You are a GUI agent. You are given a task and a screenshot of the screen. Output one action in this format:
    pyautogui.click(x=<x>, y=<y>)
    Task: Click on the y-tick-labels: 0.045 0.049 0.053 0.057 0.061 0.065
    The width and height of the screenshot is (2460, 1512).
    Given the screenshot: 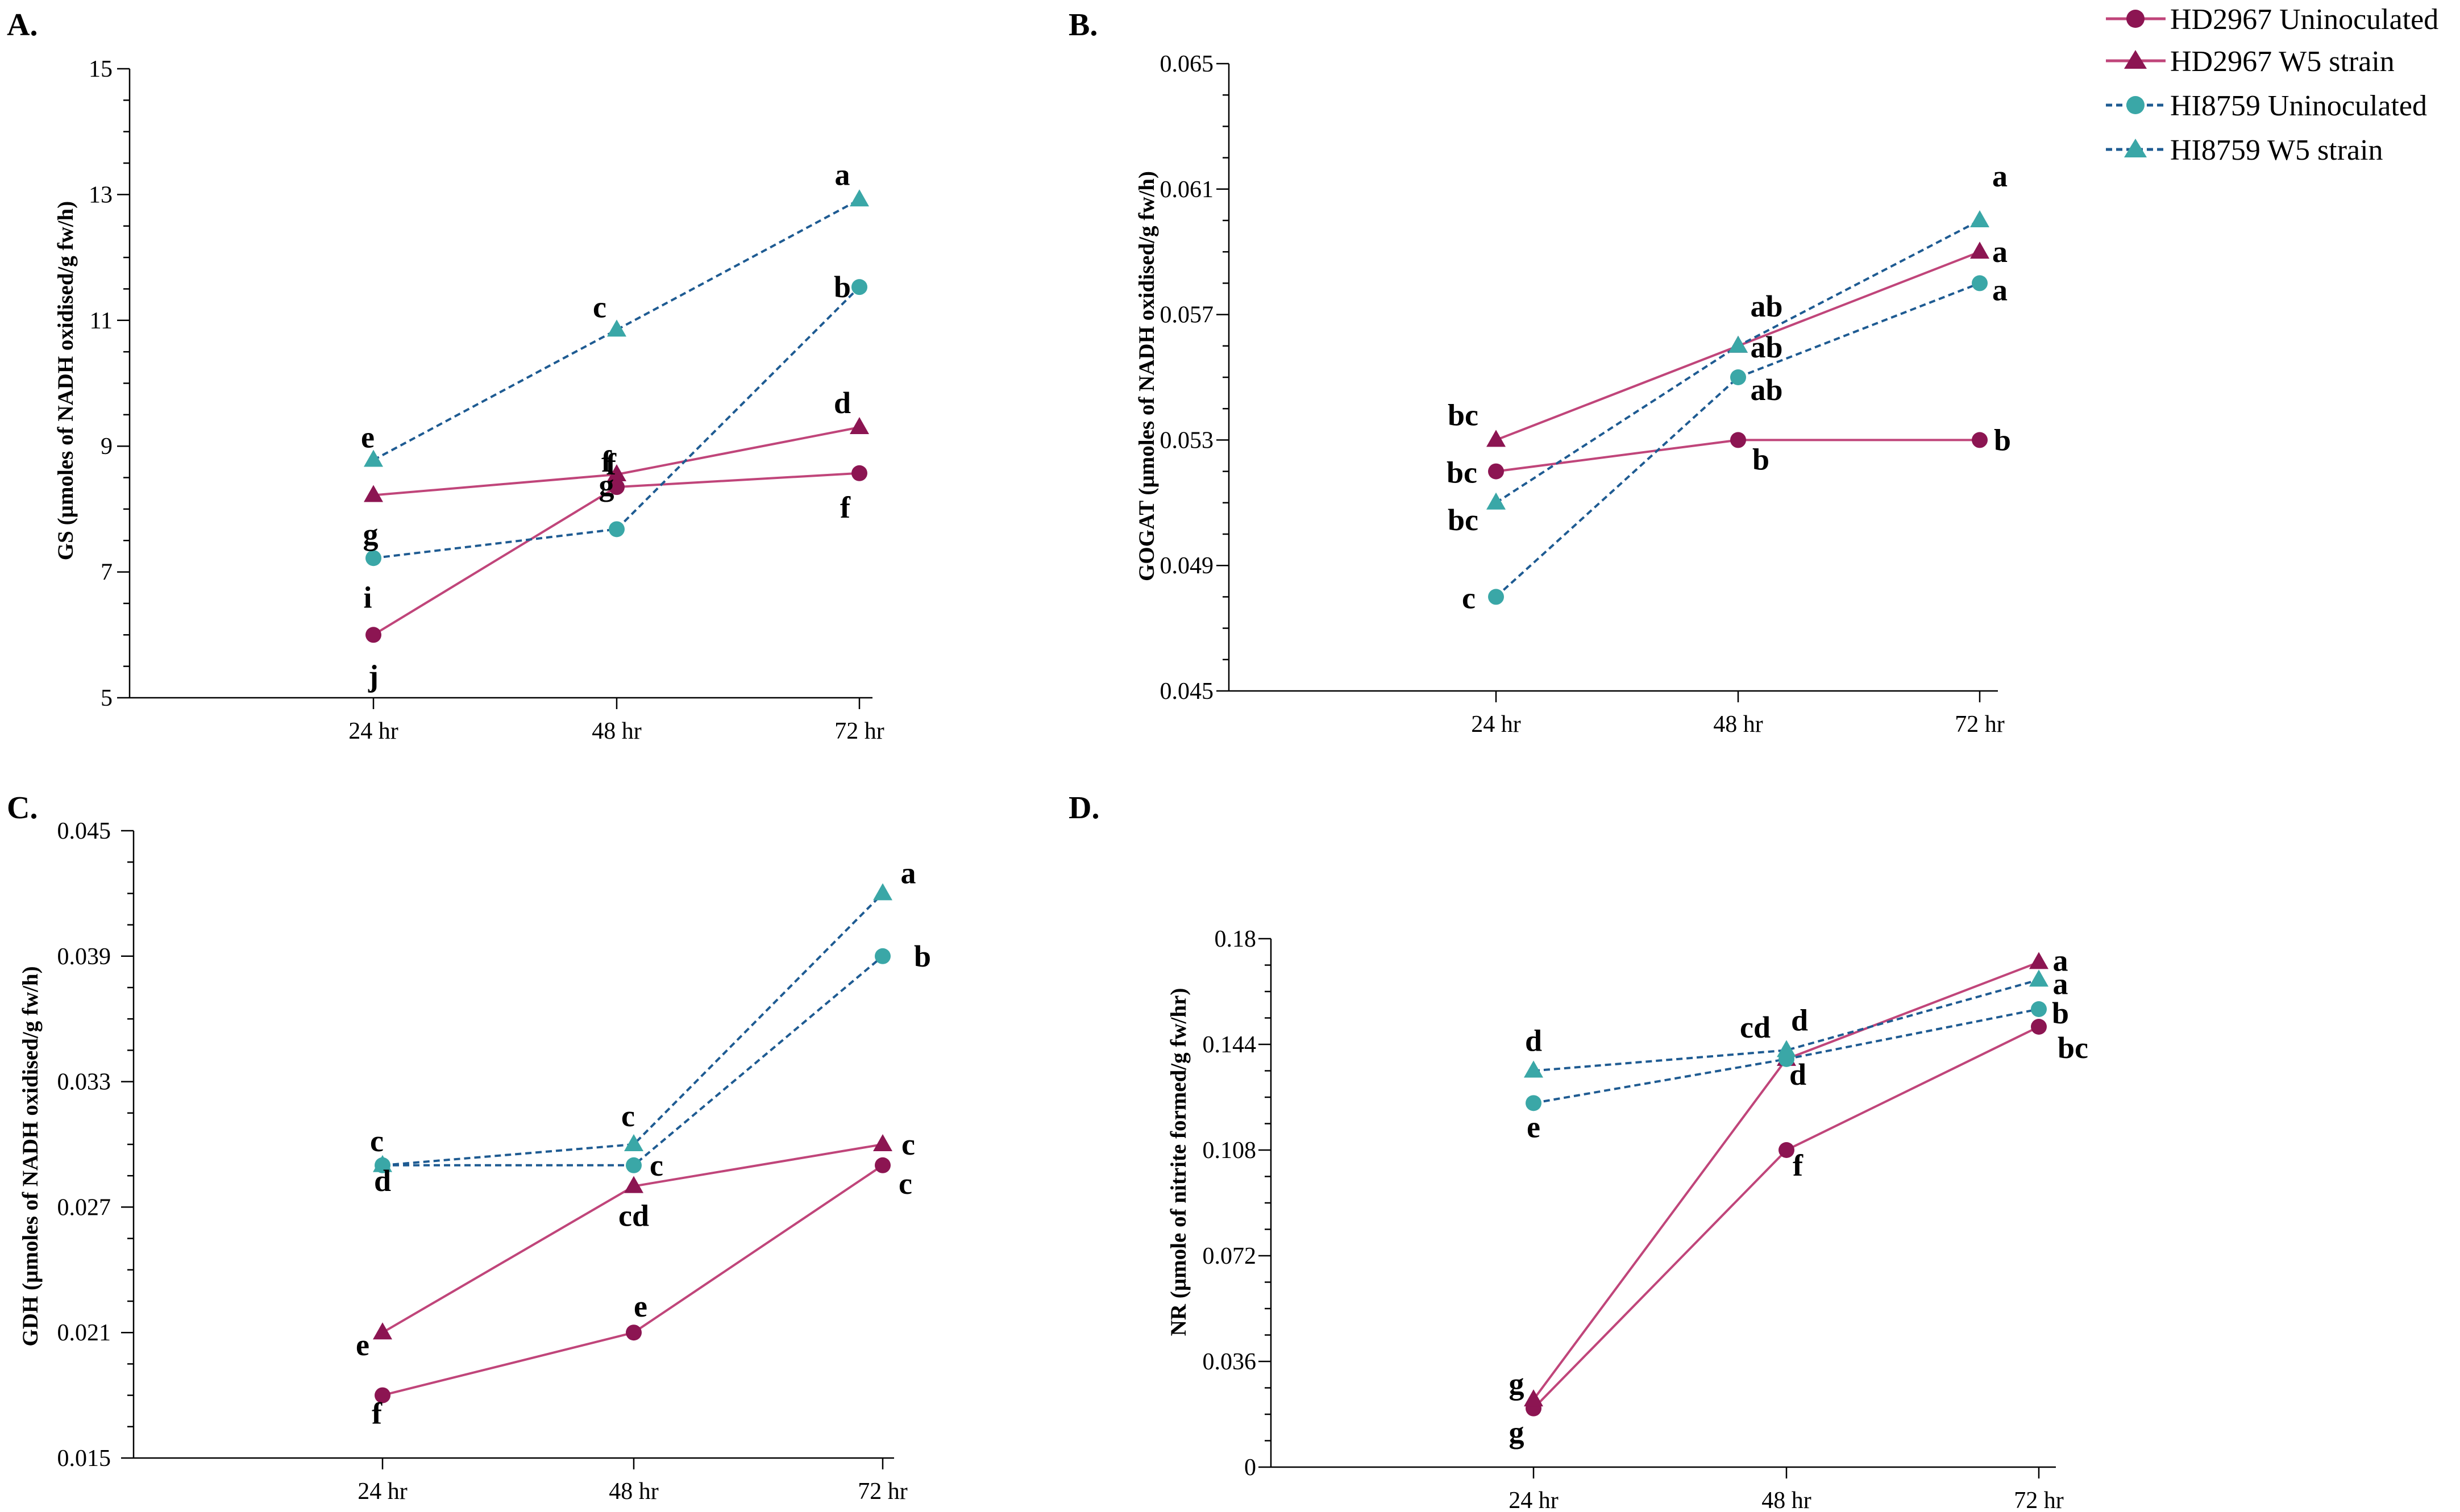 What is the action you would take?
    pyautogui.click(x=1187, y=378)
    